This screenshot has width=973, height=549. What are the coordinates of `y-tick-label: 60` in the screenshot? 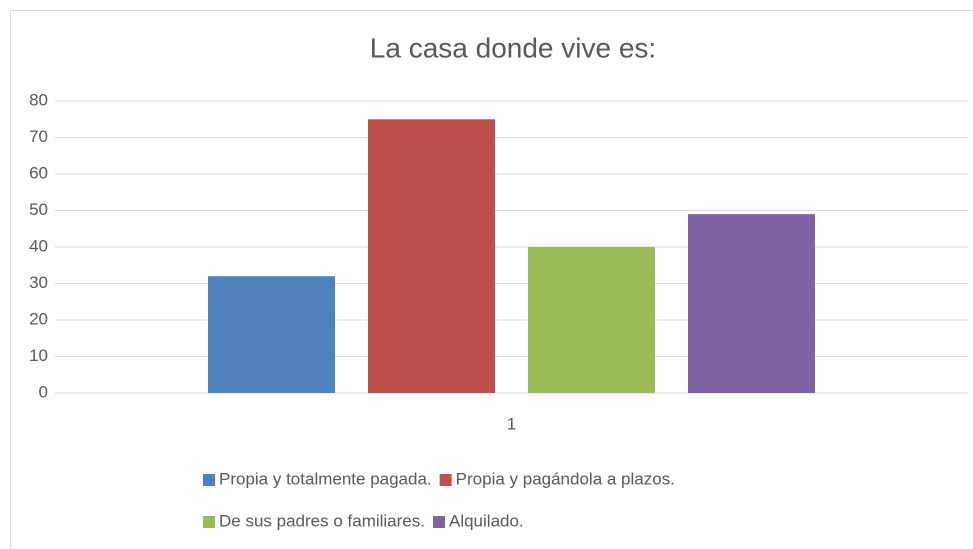 It's located at (38, 172).